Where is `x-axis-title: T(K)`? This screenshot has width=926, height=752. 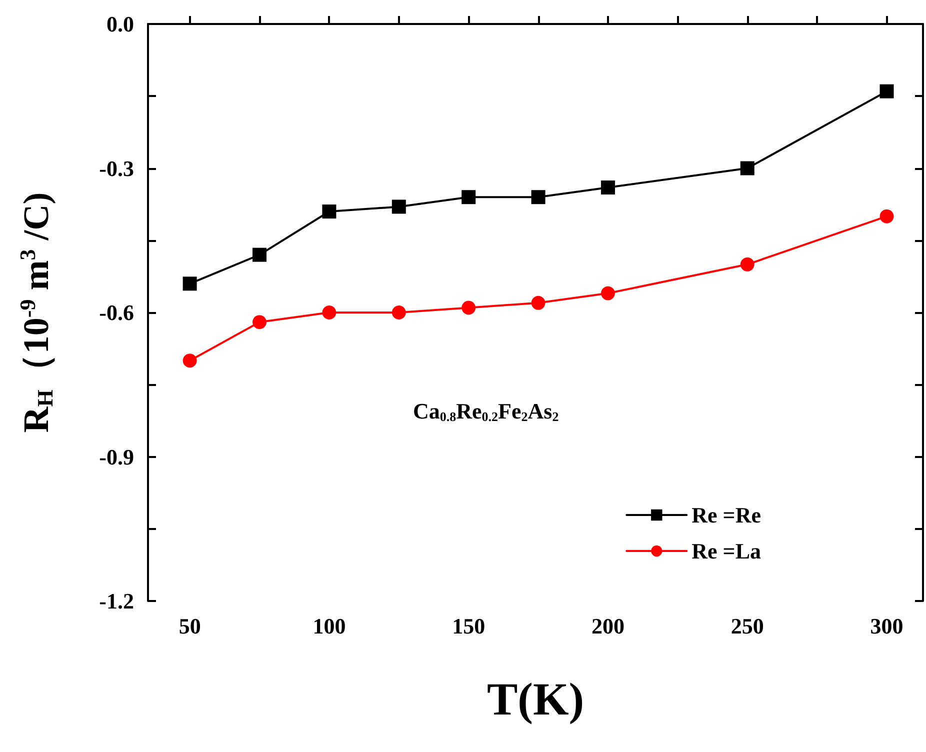 x-axis-title: T(K) is located at coordinates (535, 699).